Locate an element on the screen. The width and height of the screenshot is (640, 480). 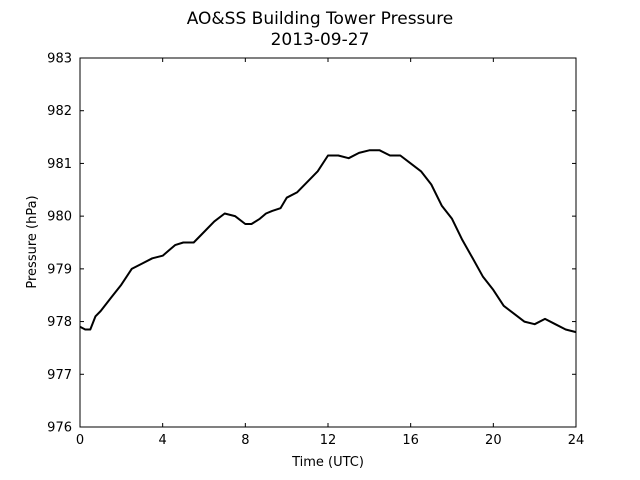
x-tick-label: 4 is located at coordinates (163, 440).